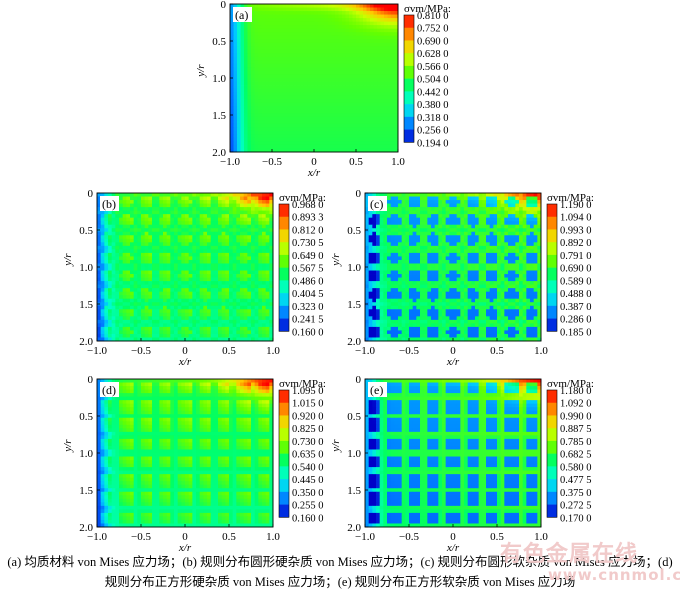 Image resolution: width=680 pixels, height=594 pixels. What do you see at coordinates (409, 22) in the screenshot?
I see `colorbar-segment` at bounding box center [409, 22].